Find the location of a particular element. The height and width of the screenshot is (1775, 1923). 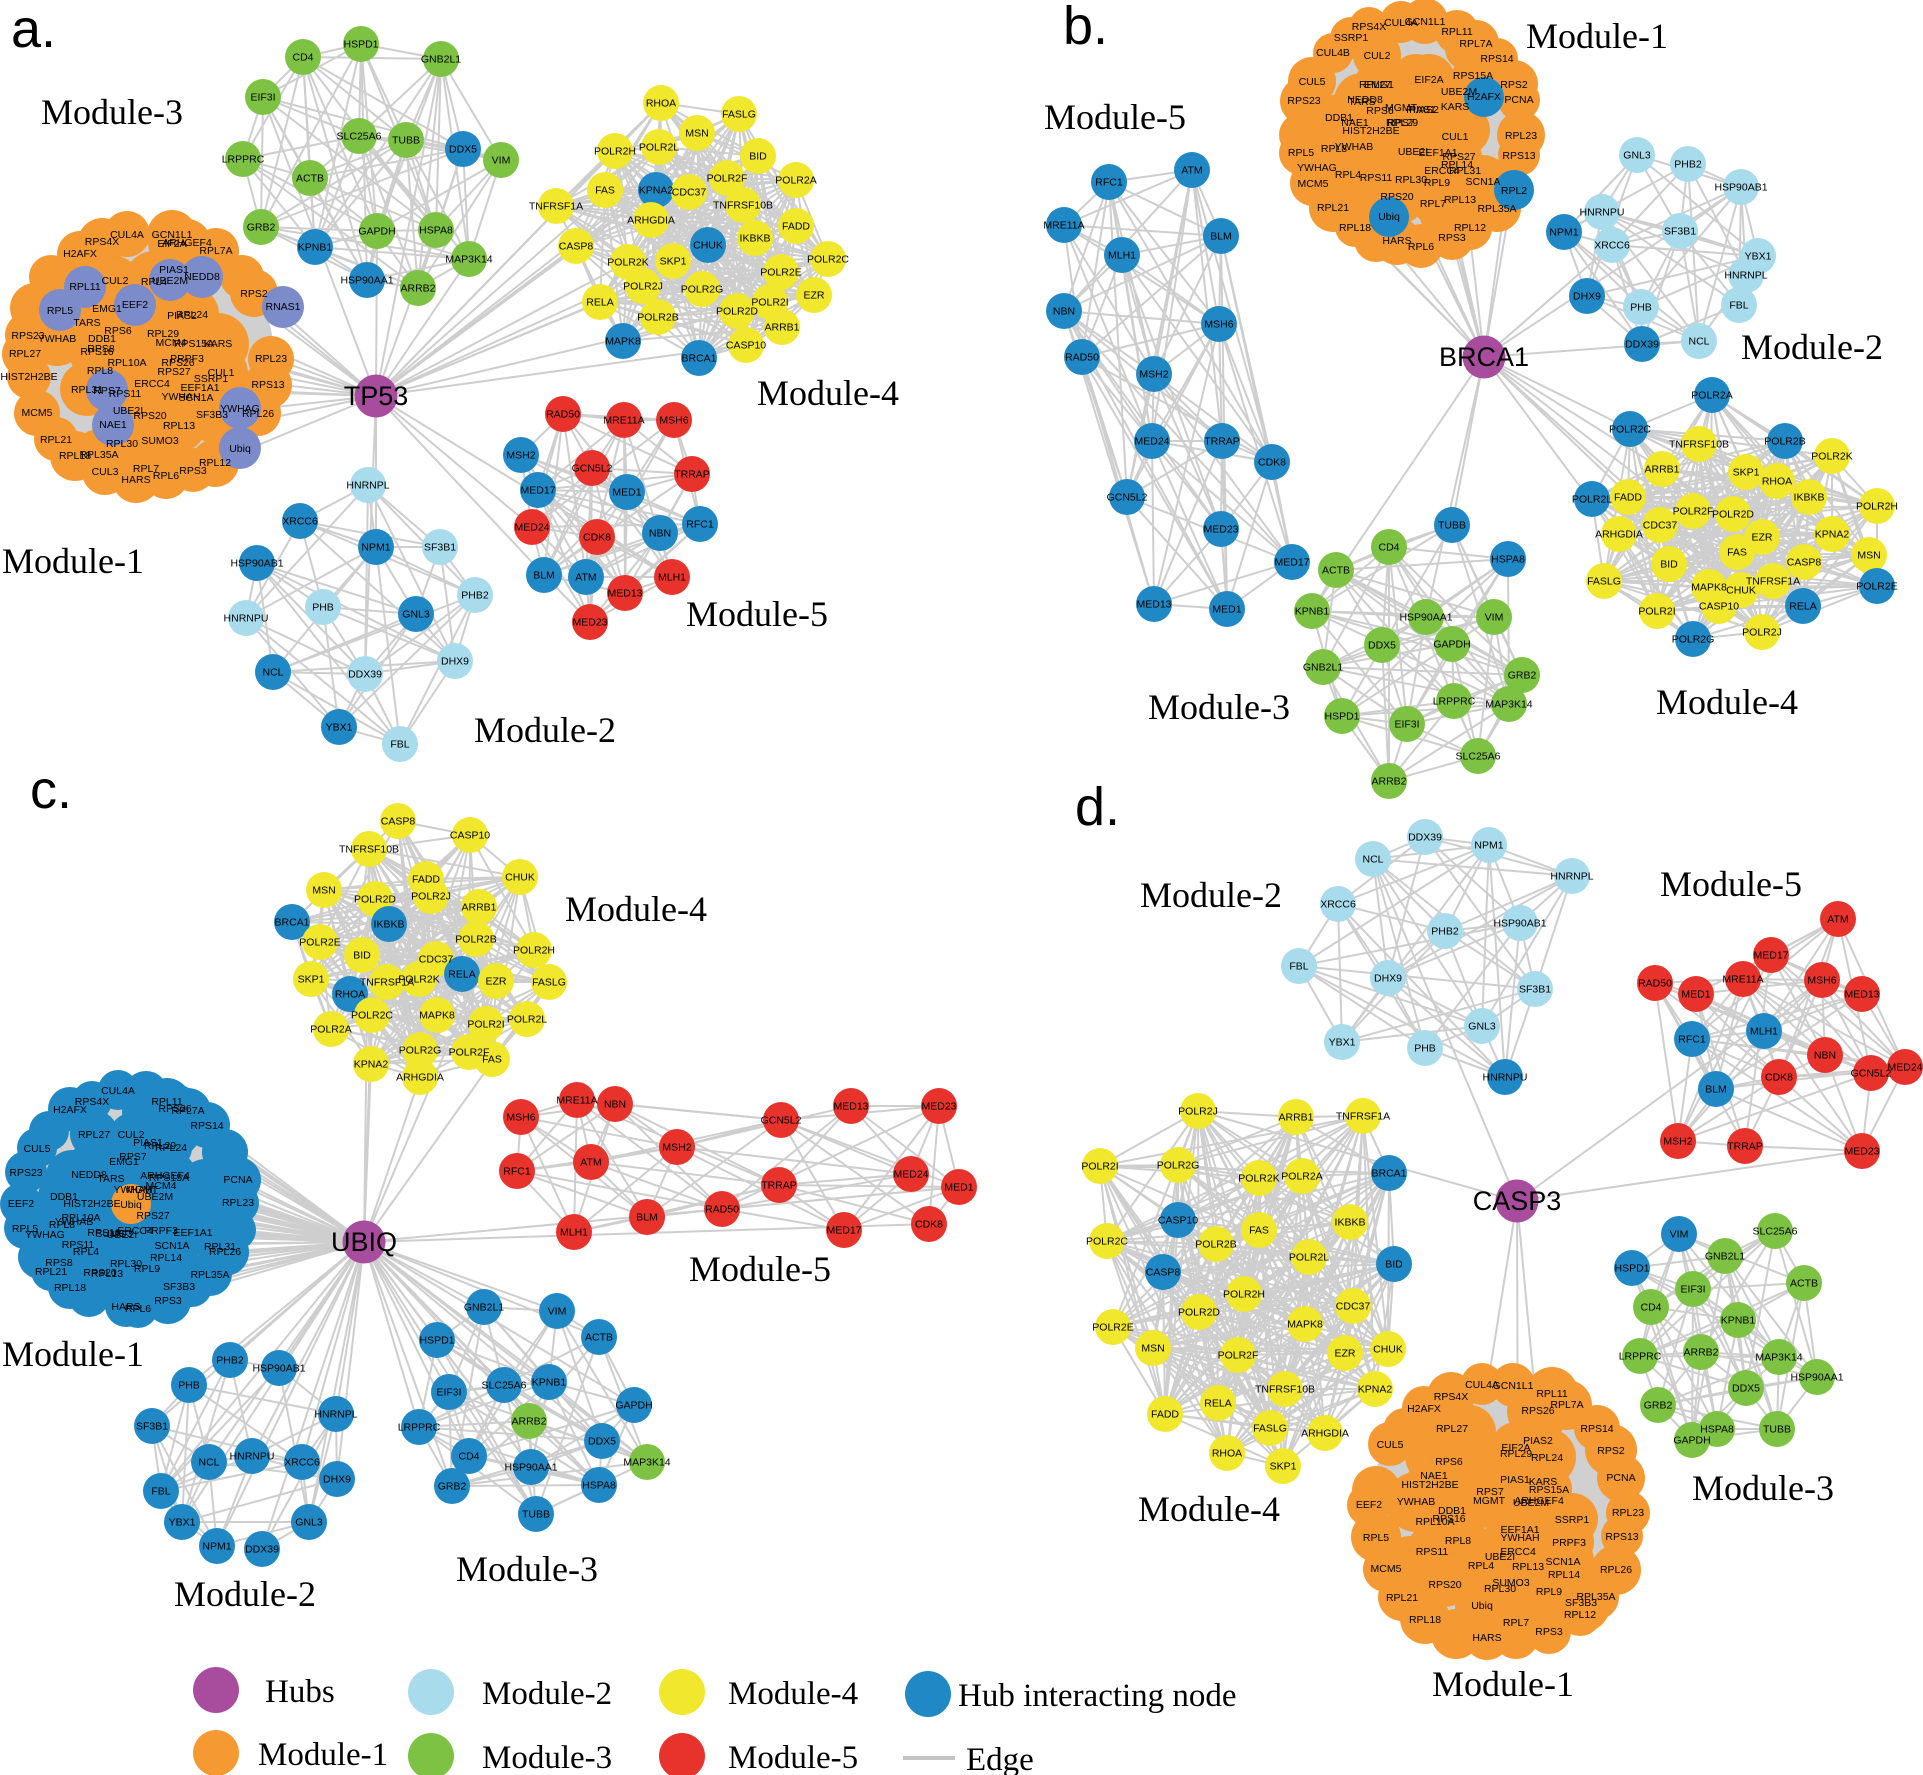

svg-text: YBX1 is located at coordinates (182, 1523).